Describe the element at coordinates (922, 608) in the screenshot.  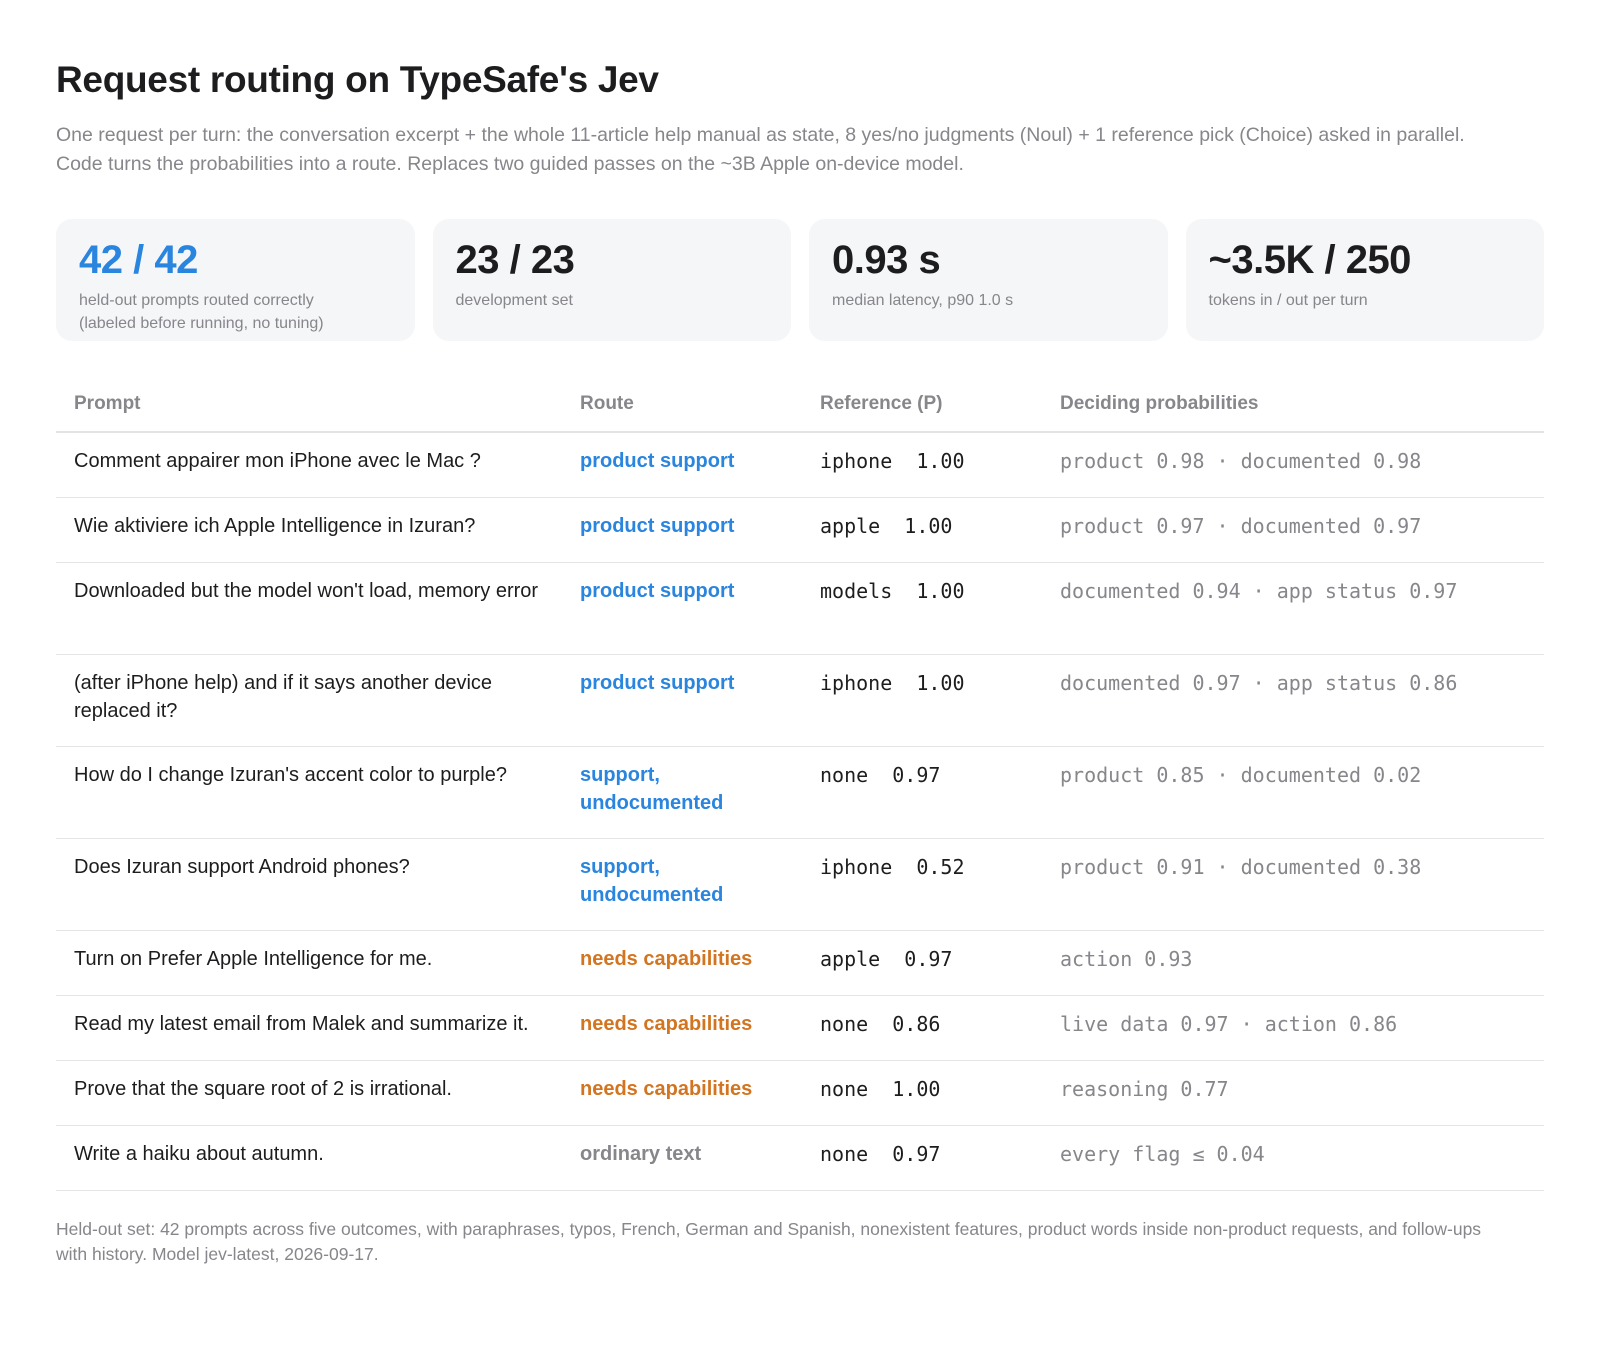
I see `cell-reference: models 1.00` at that location.